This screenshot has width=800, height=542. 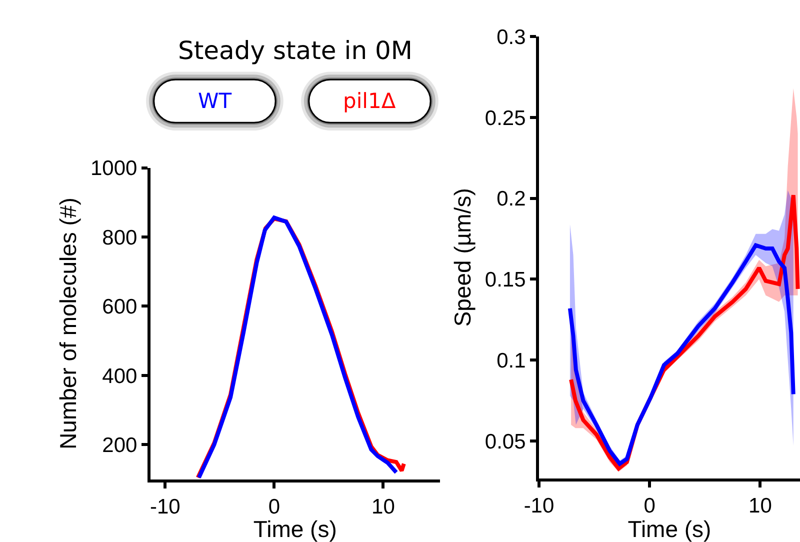 I want to click on y-tick-label: 0.25, so click(x=505, y=118).